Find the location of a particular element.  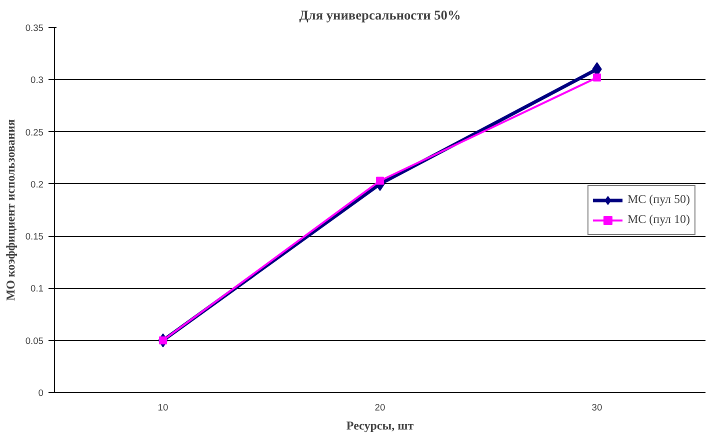

legend-label: МС (пул 10) is located at coordinates (658, 219).